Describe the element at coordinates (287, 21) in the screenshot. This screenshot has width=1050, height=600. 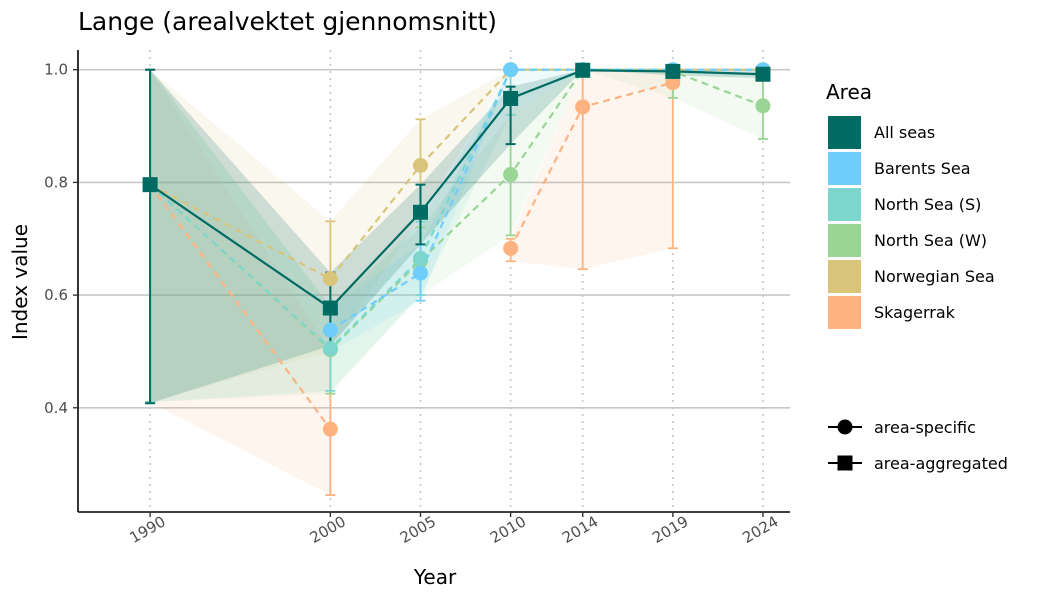
I see `chart-title: Lange (arealvektet gjennomsnitt)` at that location.